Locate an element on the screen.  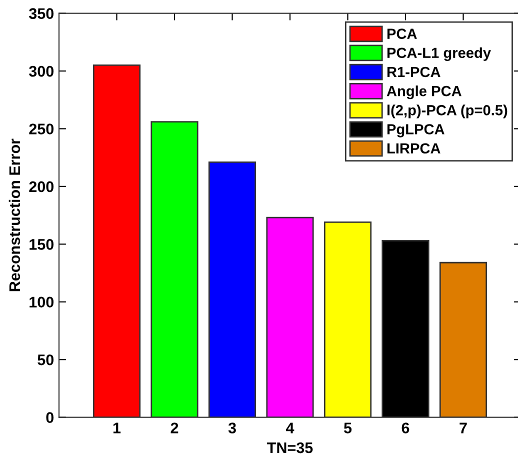
x-tick-label: 7 is located at coordinates (463, 428).